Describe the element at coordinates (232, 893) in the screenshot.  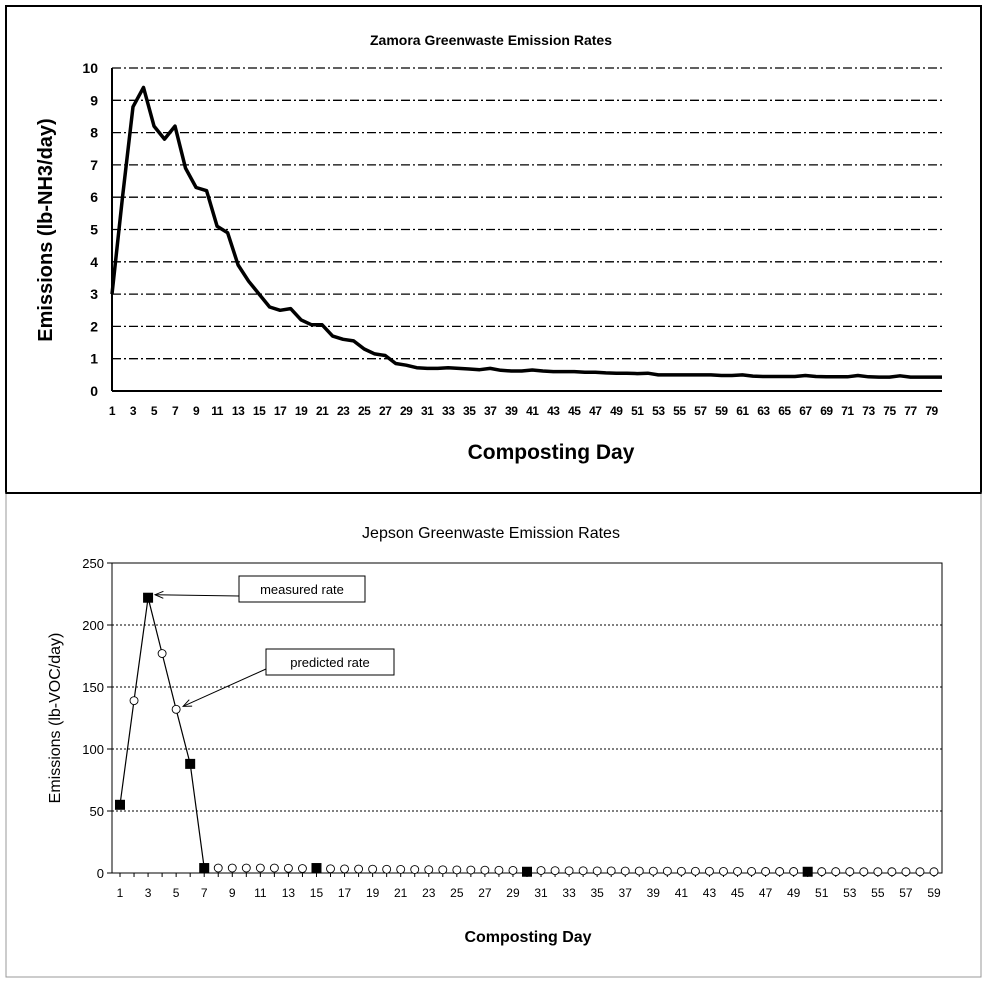
I see `x-tick-label: 9` at that location.